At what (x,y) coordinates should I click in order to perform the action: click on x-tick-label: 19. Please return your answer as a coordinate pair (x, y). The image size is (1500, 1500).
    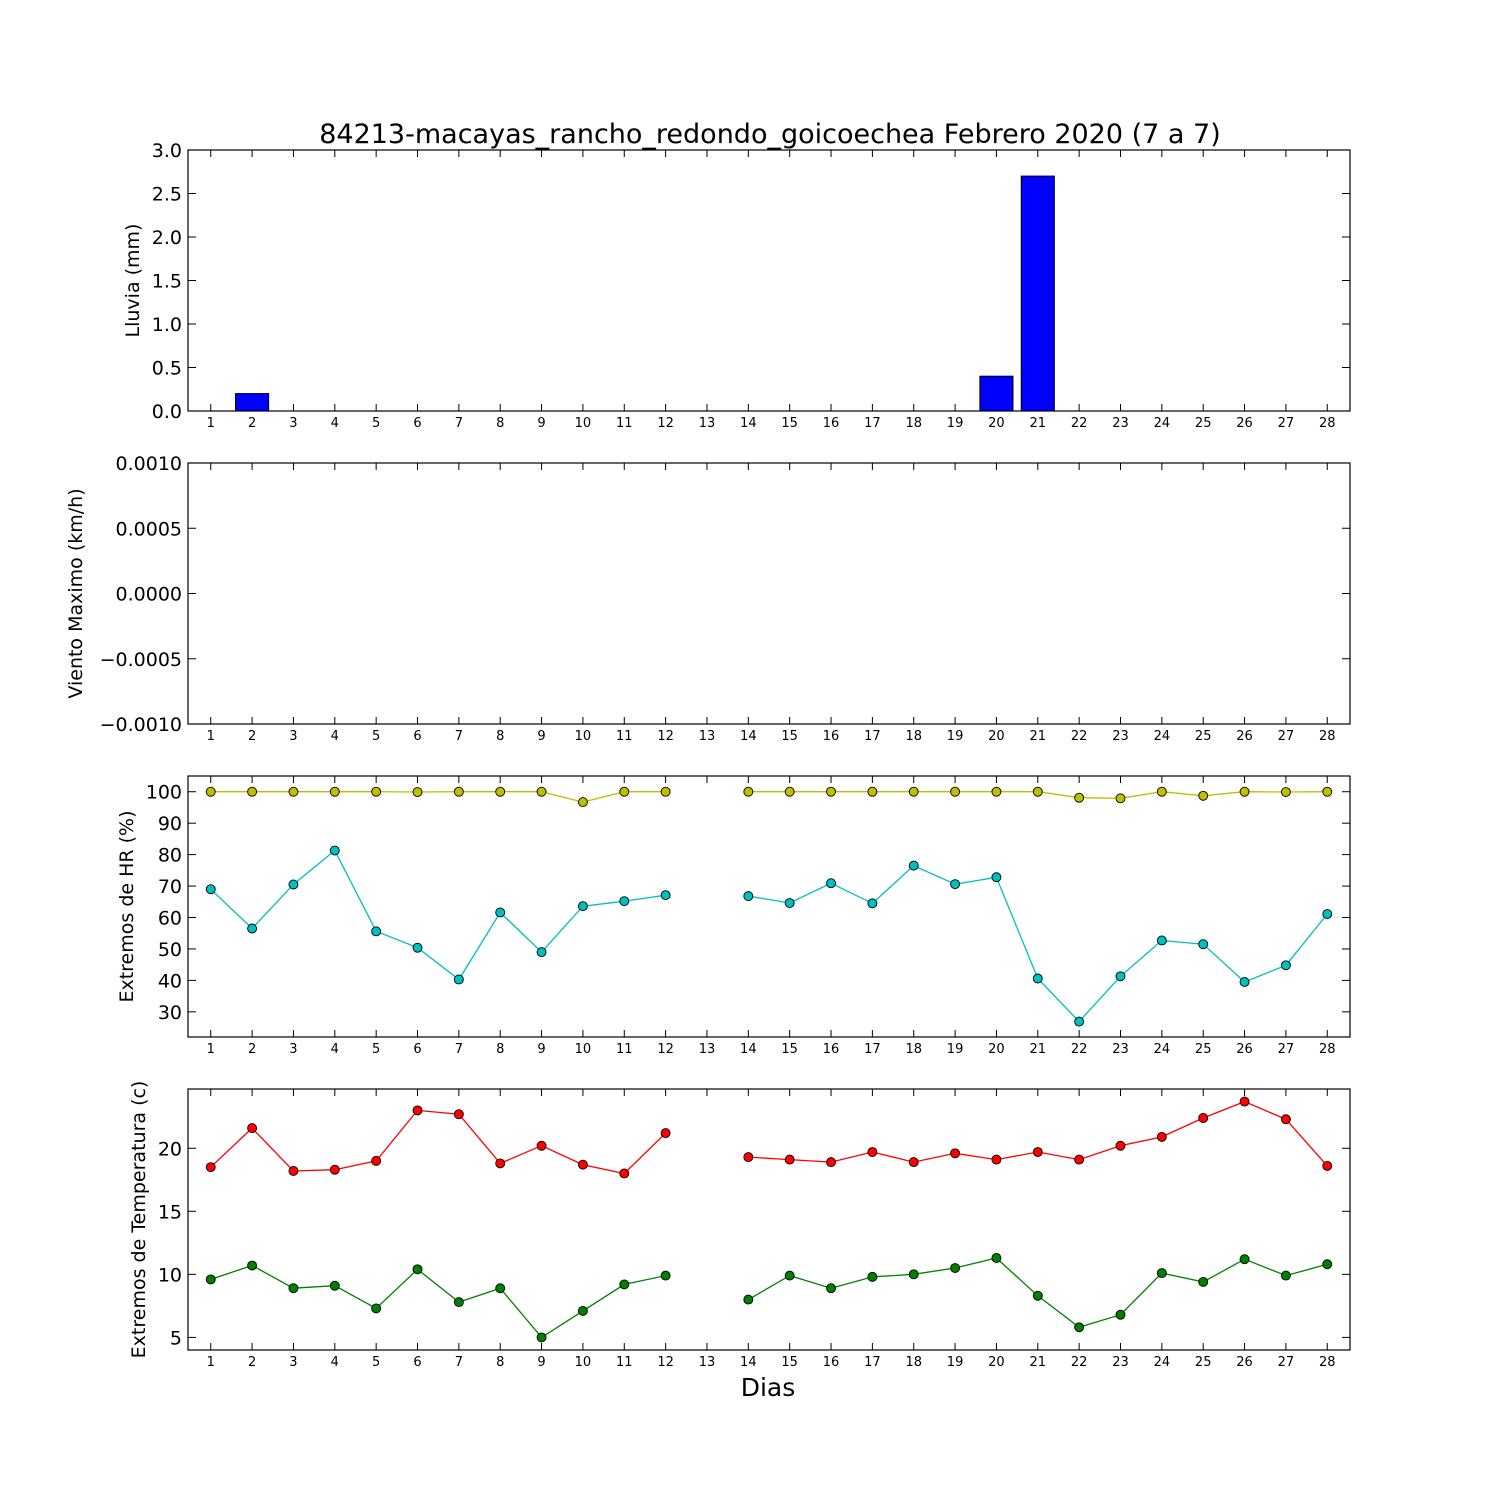
    Looking at the image, I should click on (955, 1049).